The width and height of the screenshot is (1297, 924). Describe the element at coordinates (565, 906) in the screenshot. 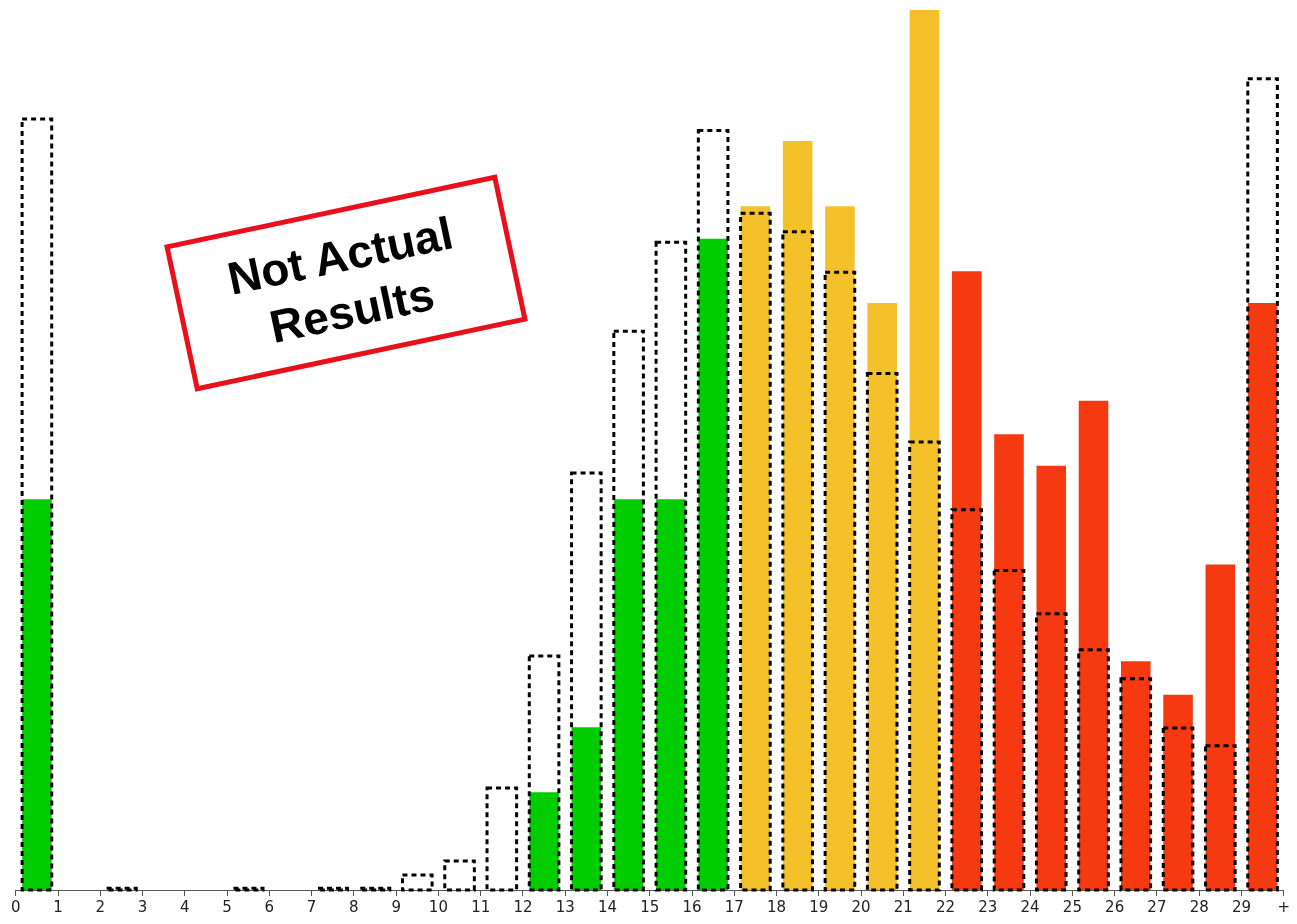

I see `x-tick-label: 13` at that location.